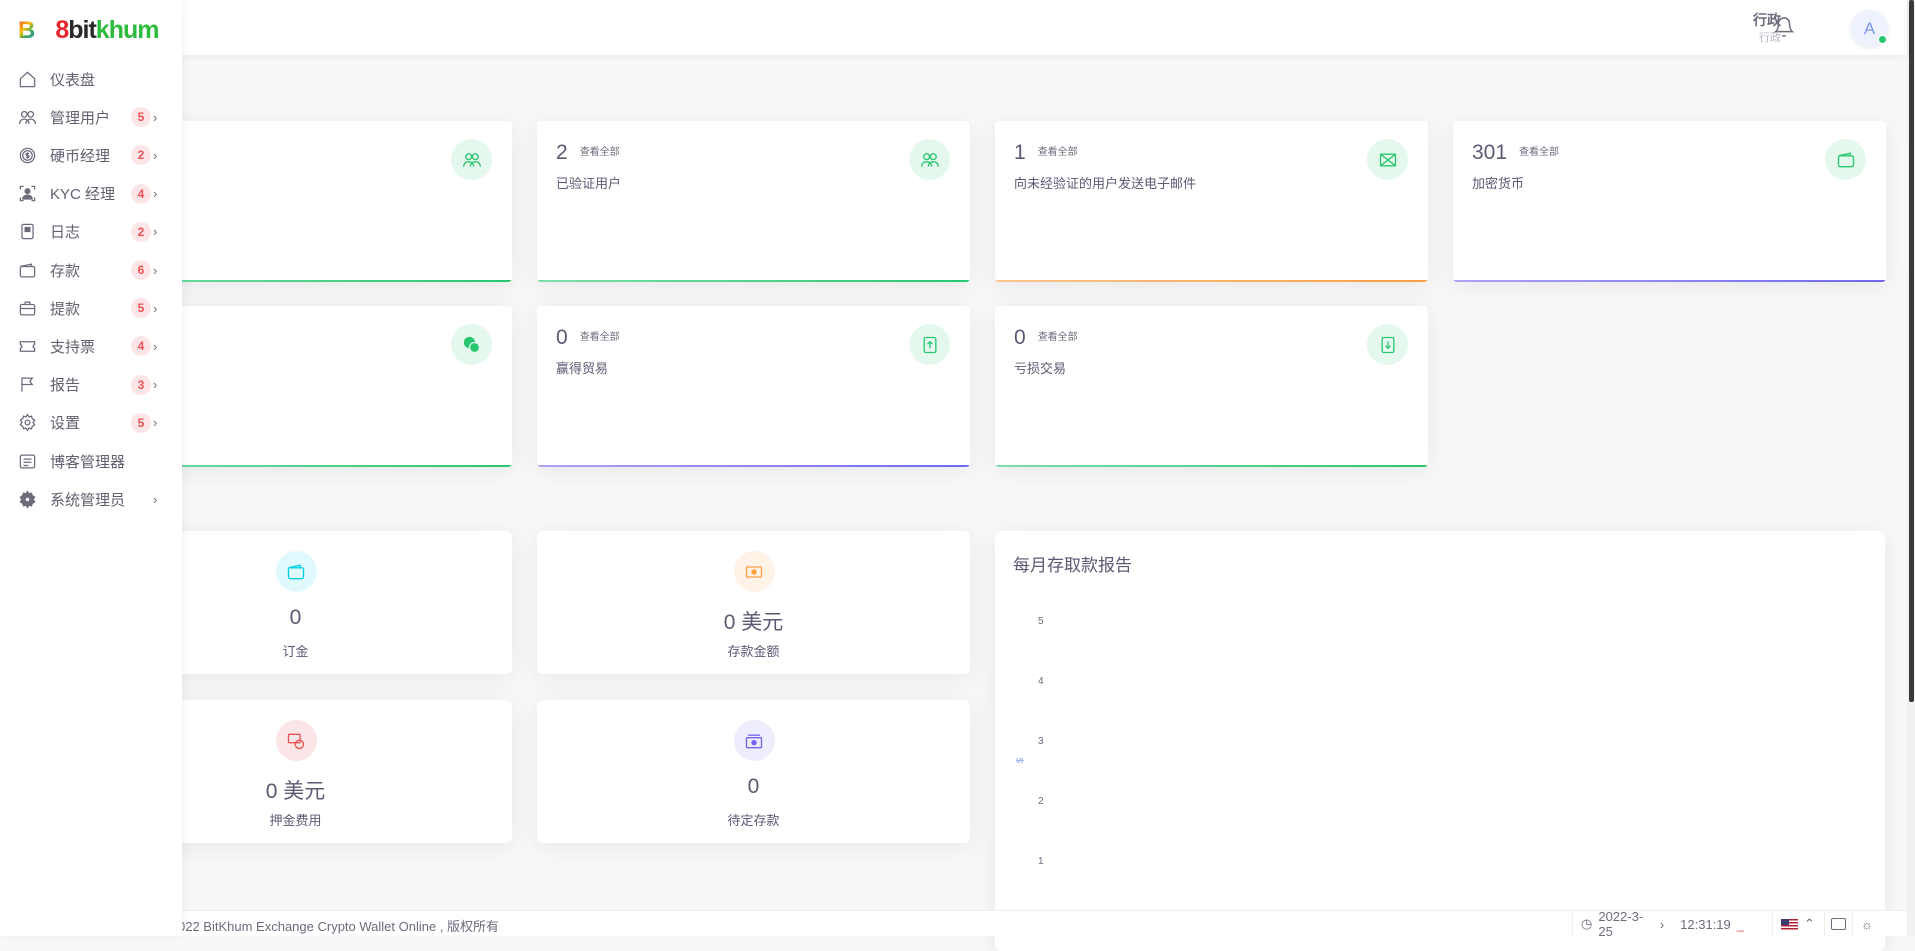 Image resolution: width=1915 pixels, height=951 pixels. I want to click on stat-card: 0 查看全部 亏损交易, so click(1211, 386).